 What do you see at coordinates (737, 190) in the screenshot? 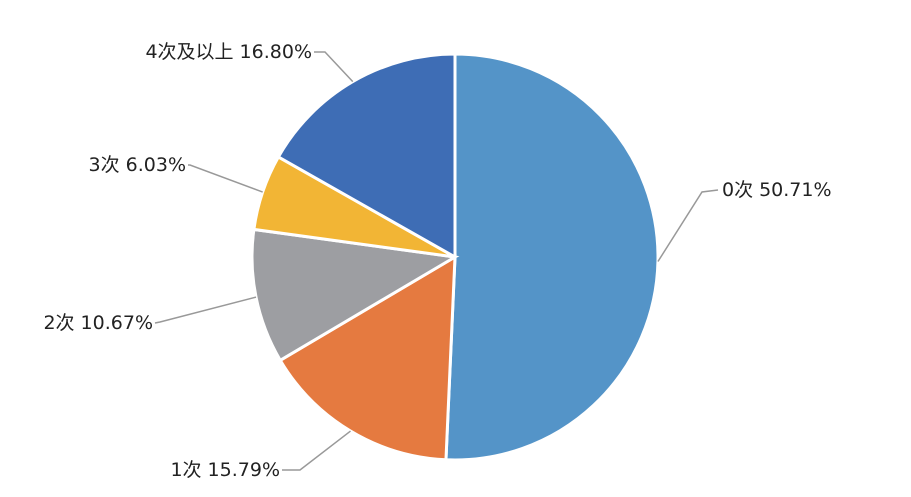
I see `category-label: 0次` at bounding box center [737, 190].